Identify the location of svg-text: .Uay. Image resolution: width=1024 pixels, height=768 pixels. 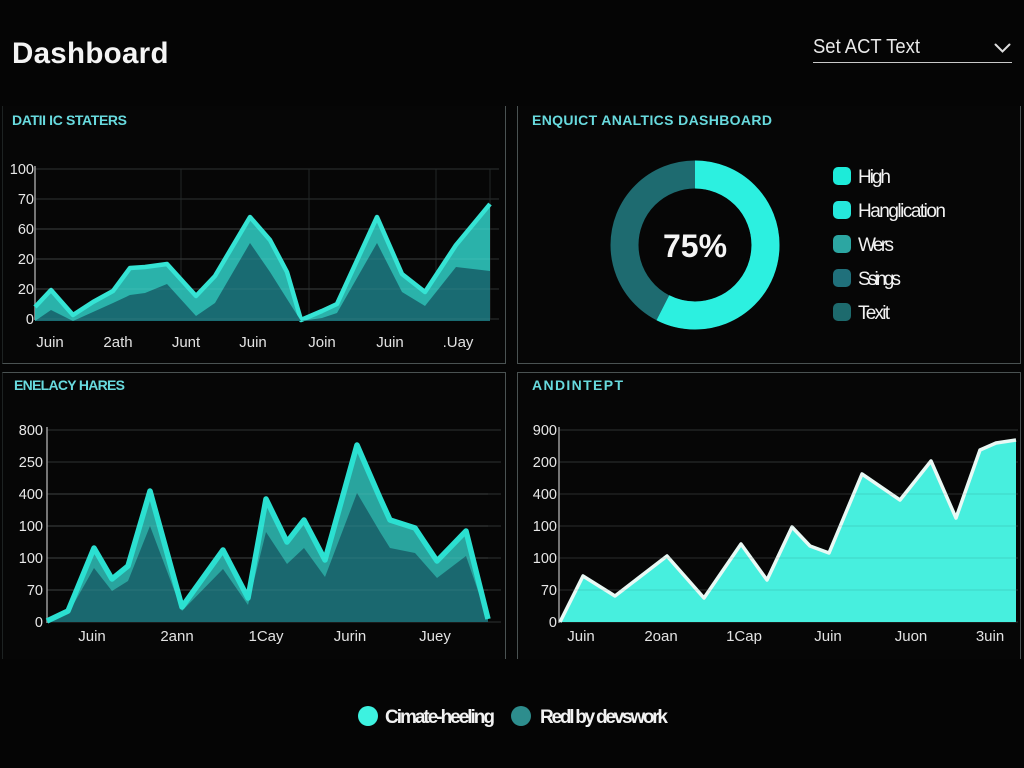
(458, 342).